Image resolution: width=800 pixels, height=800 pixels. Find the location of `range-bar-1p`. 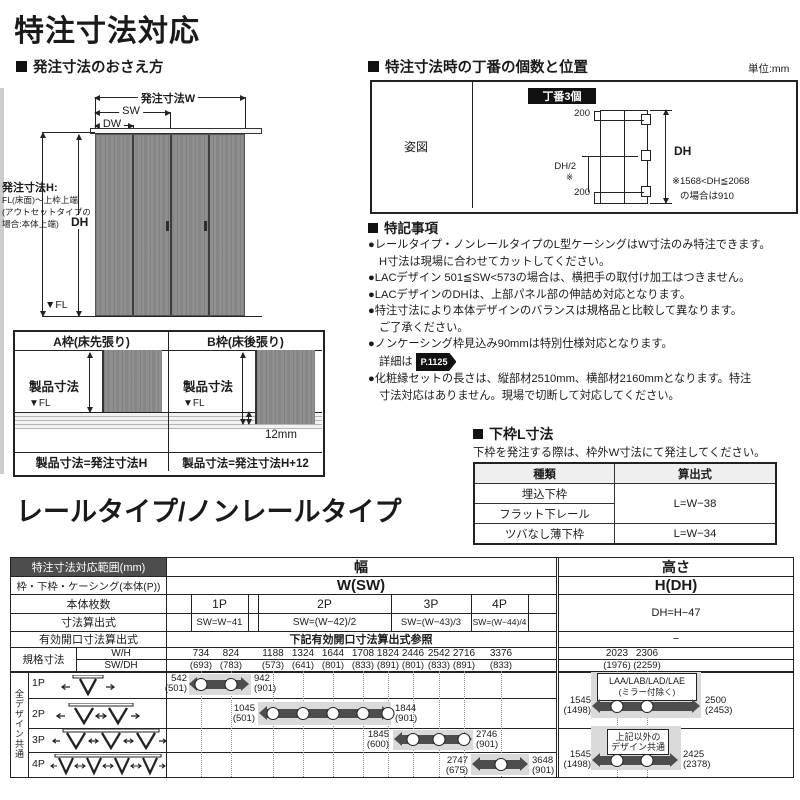

range-bar-1p is located at coordinates (219, 684).